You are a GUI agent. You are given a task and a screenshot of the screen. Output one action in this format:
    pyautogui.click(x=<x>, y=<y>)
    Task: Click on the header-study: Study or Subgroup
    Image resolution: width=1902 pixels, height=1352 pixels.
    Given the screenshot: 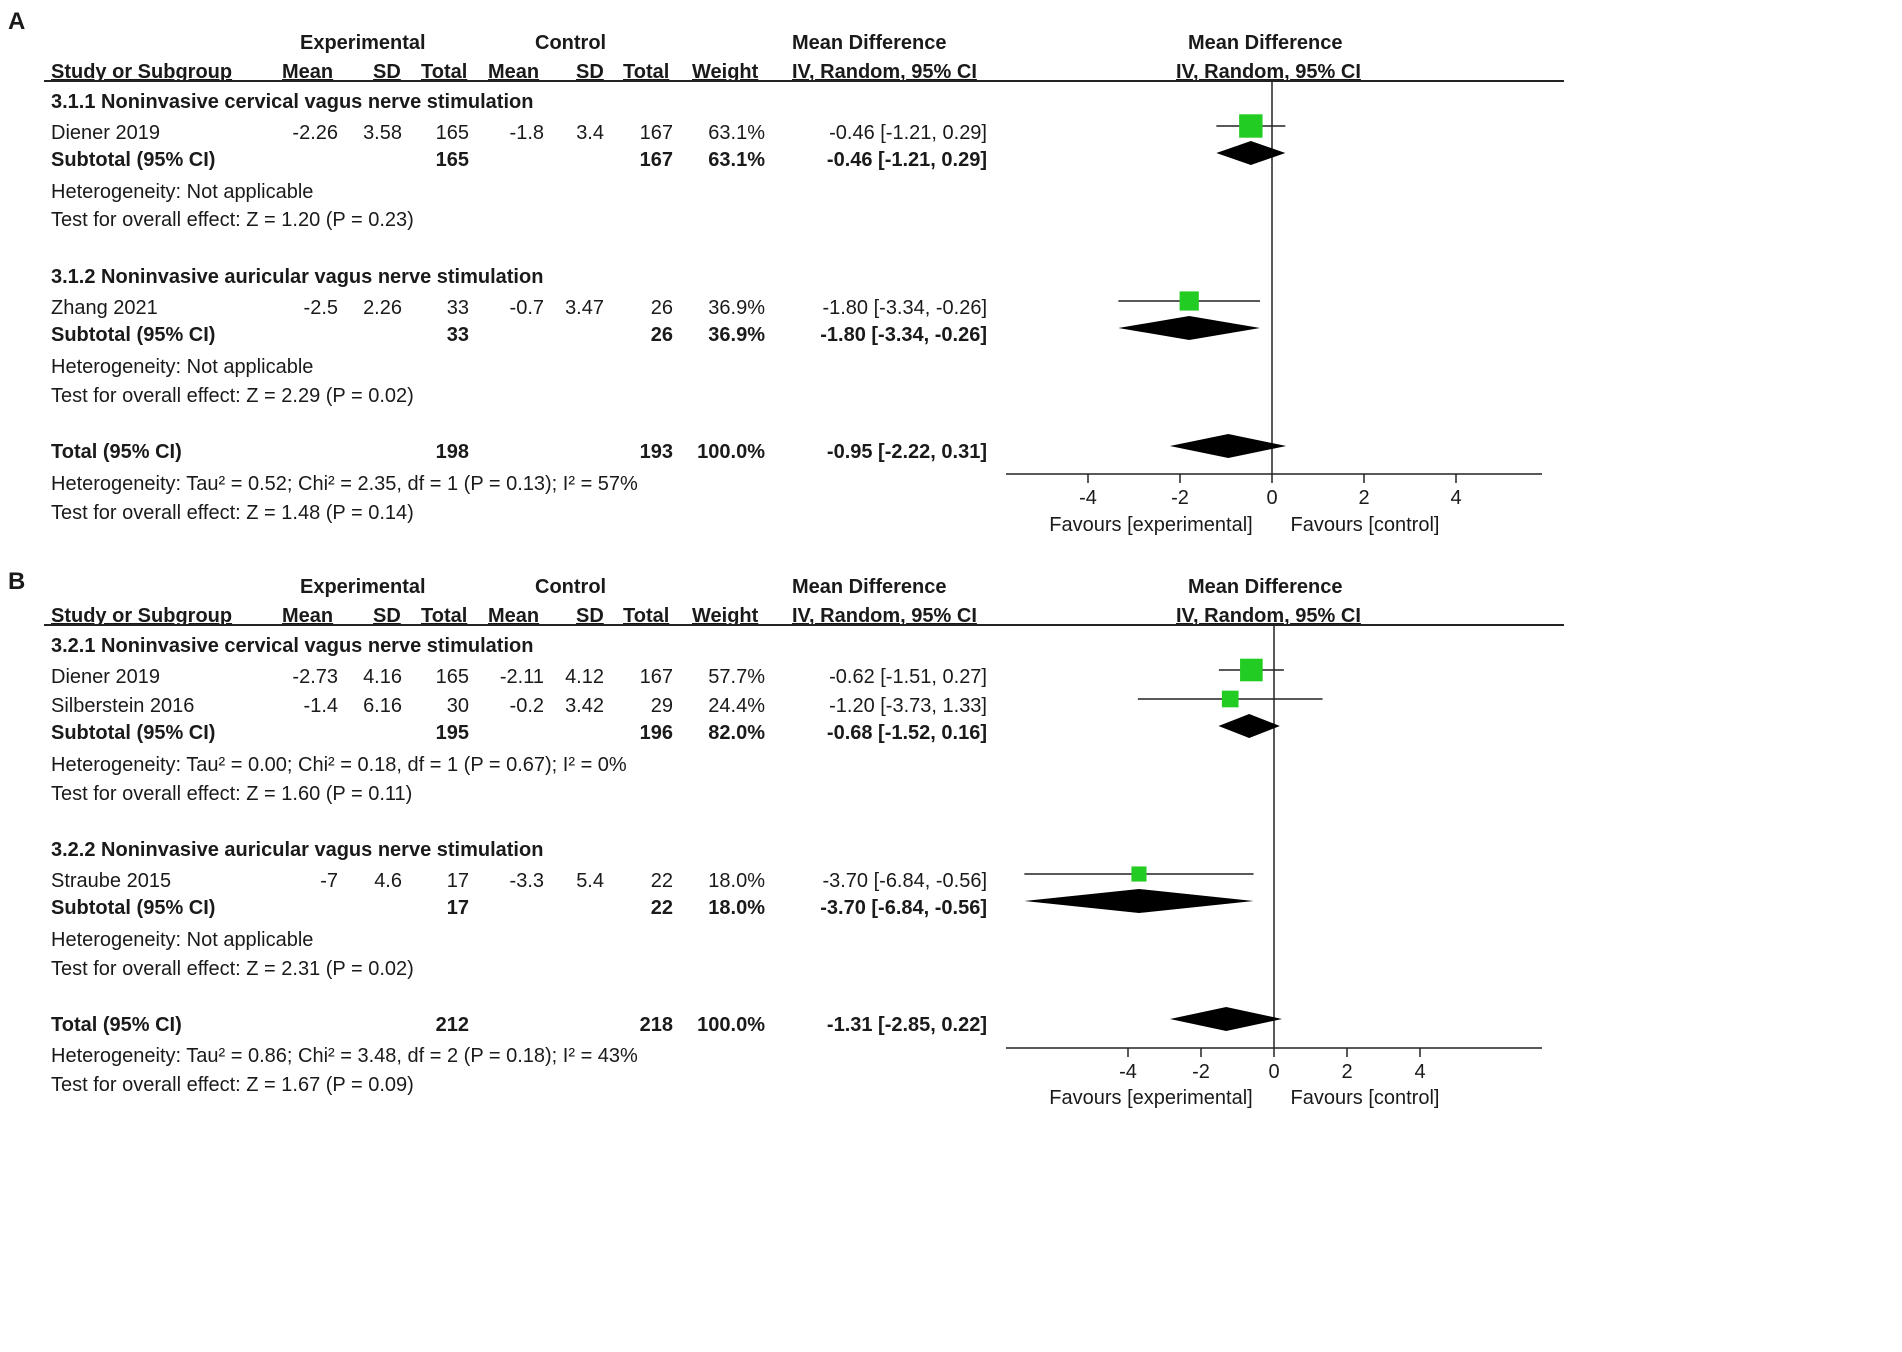 What is the action you would take?
    pyautogui.click(x=142, y=616)
    